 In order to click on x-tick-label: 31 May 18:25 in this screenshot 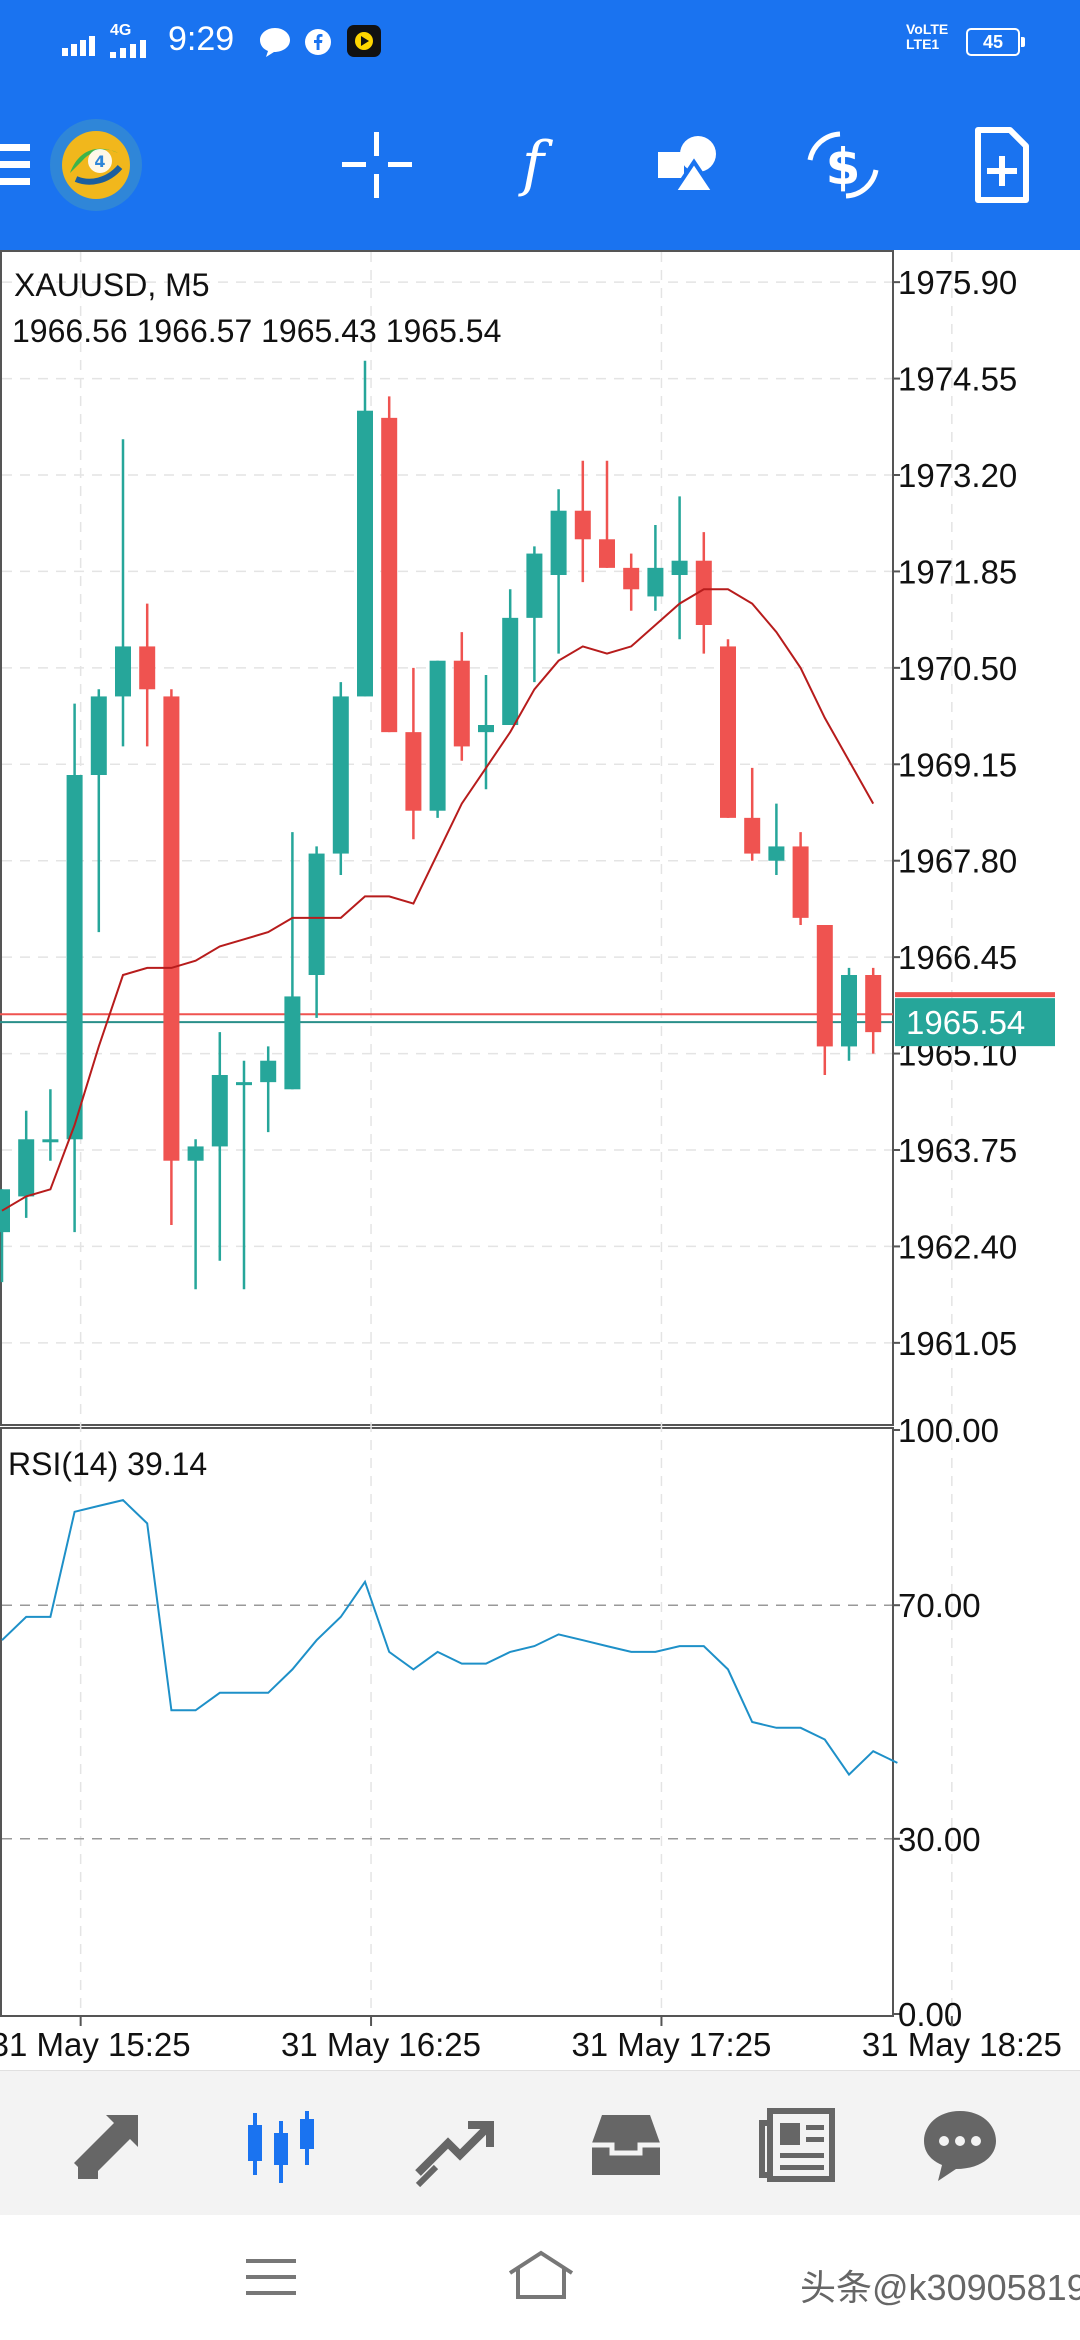, I will do `click(962, 2044)`.